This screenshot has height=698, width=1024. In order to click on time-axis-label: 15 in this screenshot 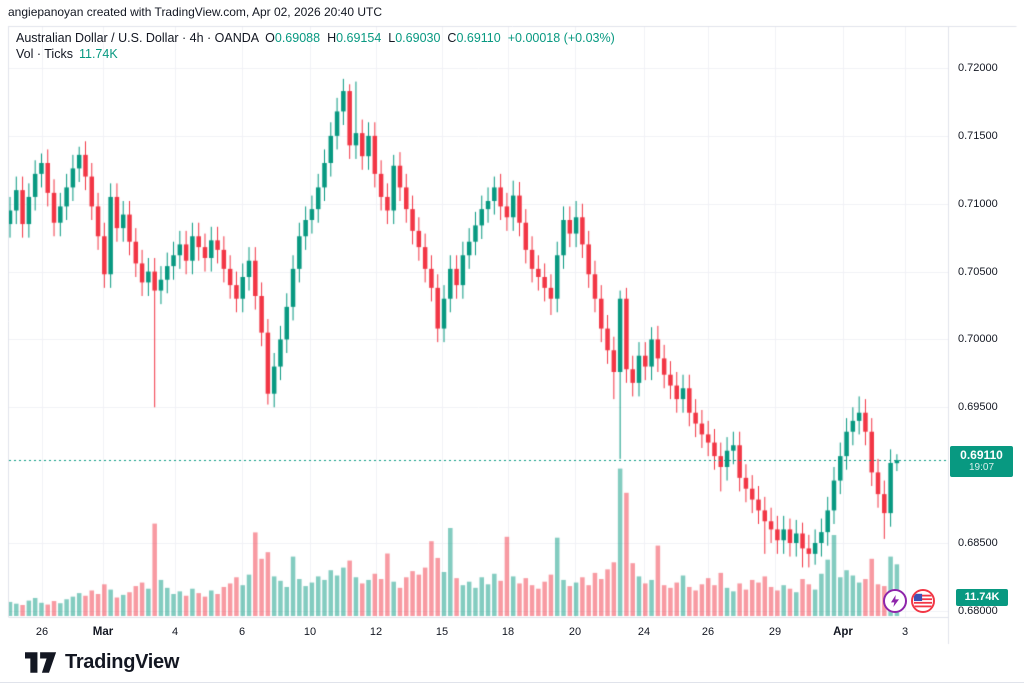, I will do `click(442, 632)`.